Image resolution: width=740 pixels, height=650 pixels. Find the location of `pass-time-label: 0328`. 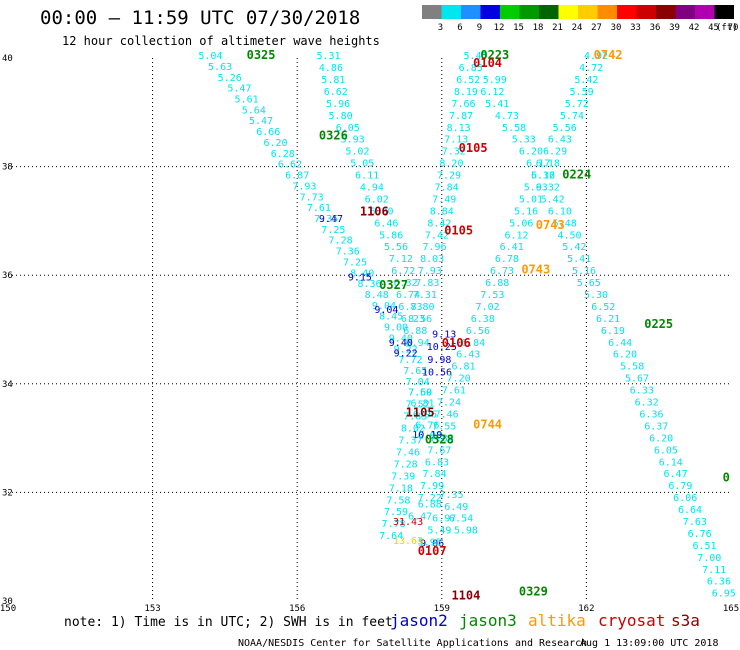

pass-time-label: 0328 is located at coordinates (439, 440).